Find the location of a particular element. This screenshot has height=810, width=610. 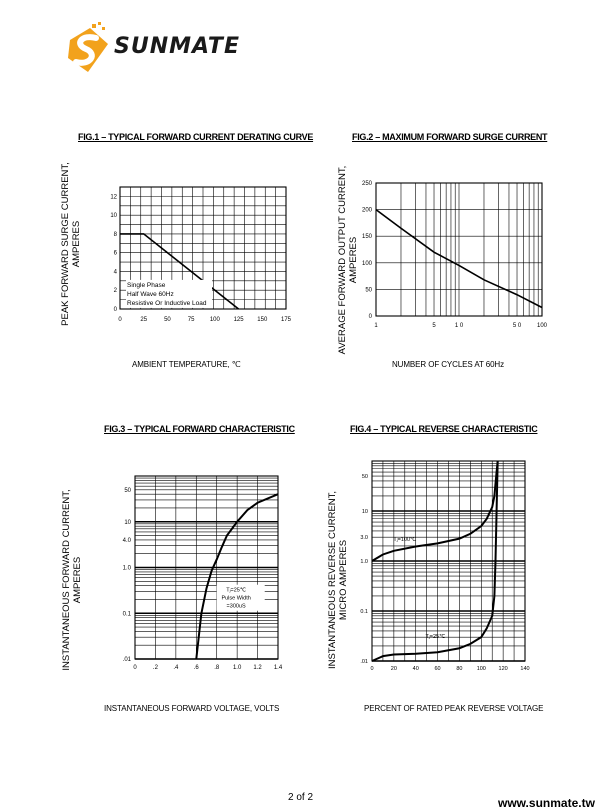

x-tick-label: .2 is located at coordinates (156, 667).